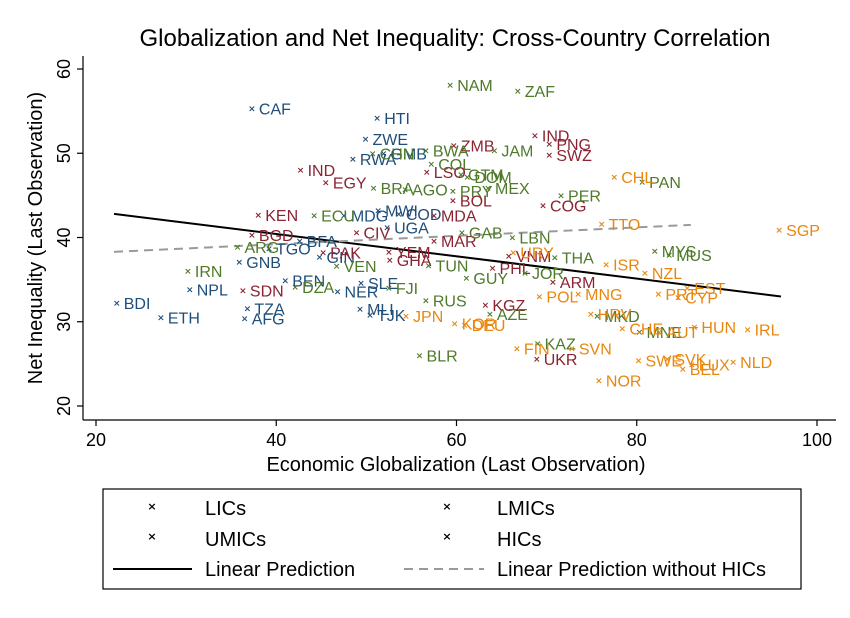 This screenshot has width=850, height=618. I want to click on point-label: TGO, so click(293, 249).